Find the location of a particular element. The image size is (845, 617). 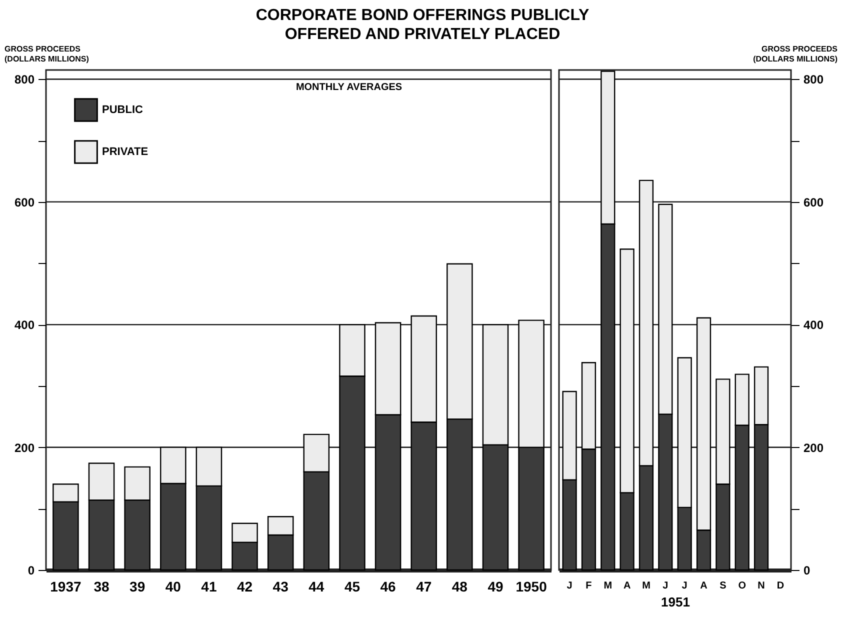

legend-label: PUBLIC is located at coordinates (122, 110).